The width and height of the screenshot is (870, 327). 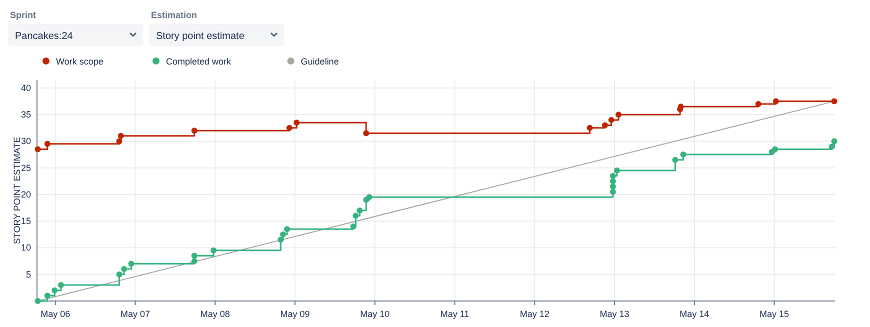 I want to click on y-axis-title: STORY POINT ESTIMATE, so click(x=17, y=190).